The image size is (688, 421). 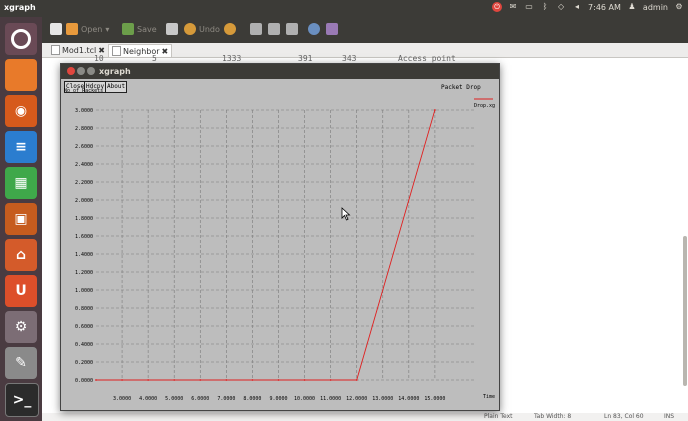 I want to click on x-tick-label: 5.0000, so click(x=174, y=399).